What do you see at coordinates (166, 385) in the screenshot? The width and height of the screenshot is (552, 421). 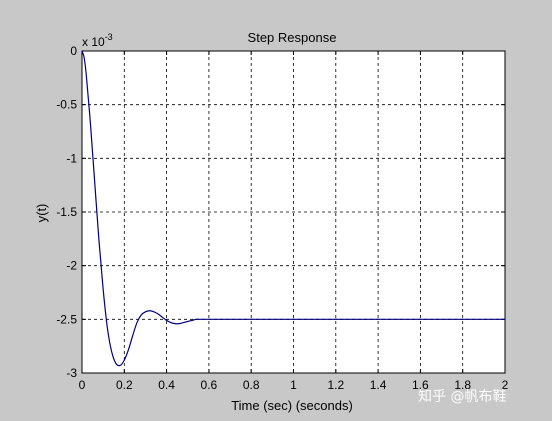 I see `x-tick-label: 0.4` at bounding box center [166, 385].